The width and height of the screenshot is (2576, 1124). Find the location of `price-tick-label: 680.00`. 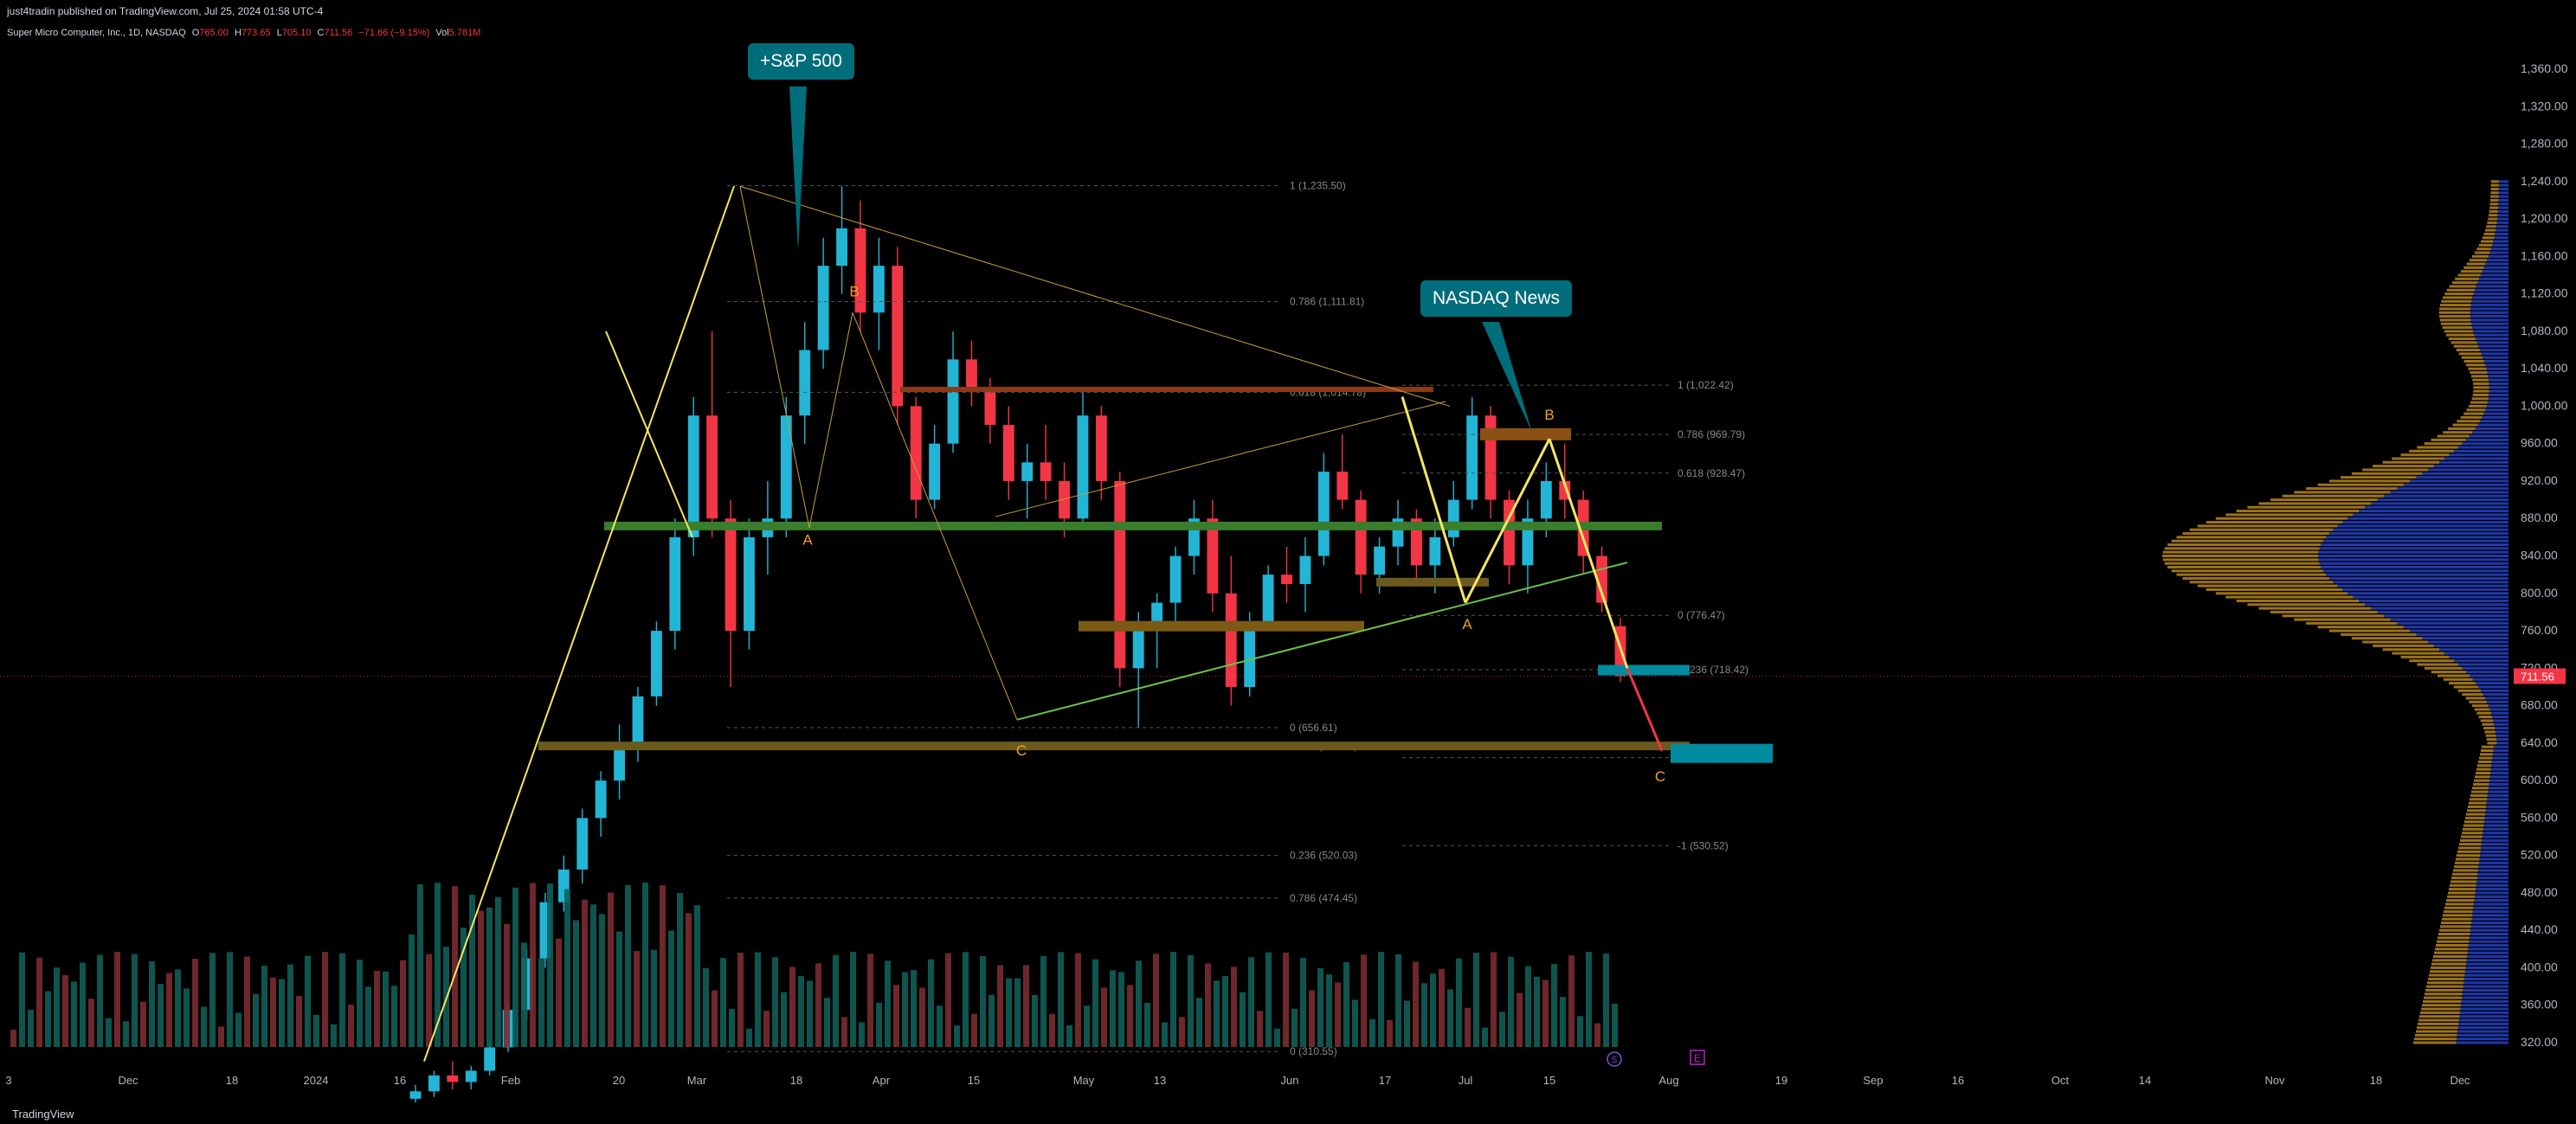

price-tick-label: 680.00 is located at coordinates (2539, 705).